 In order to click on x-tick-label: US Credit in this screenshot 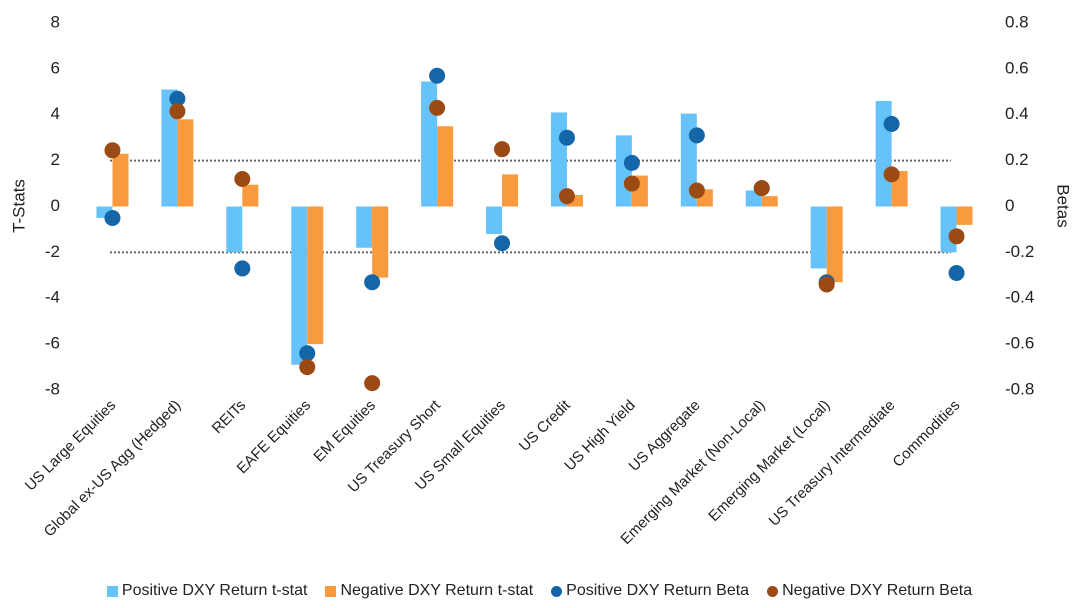, I will do `click(545, 425)`.